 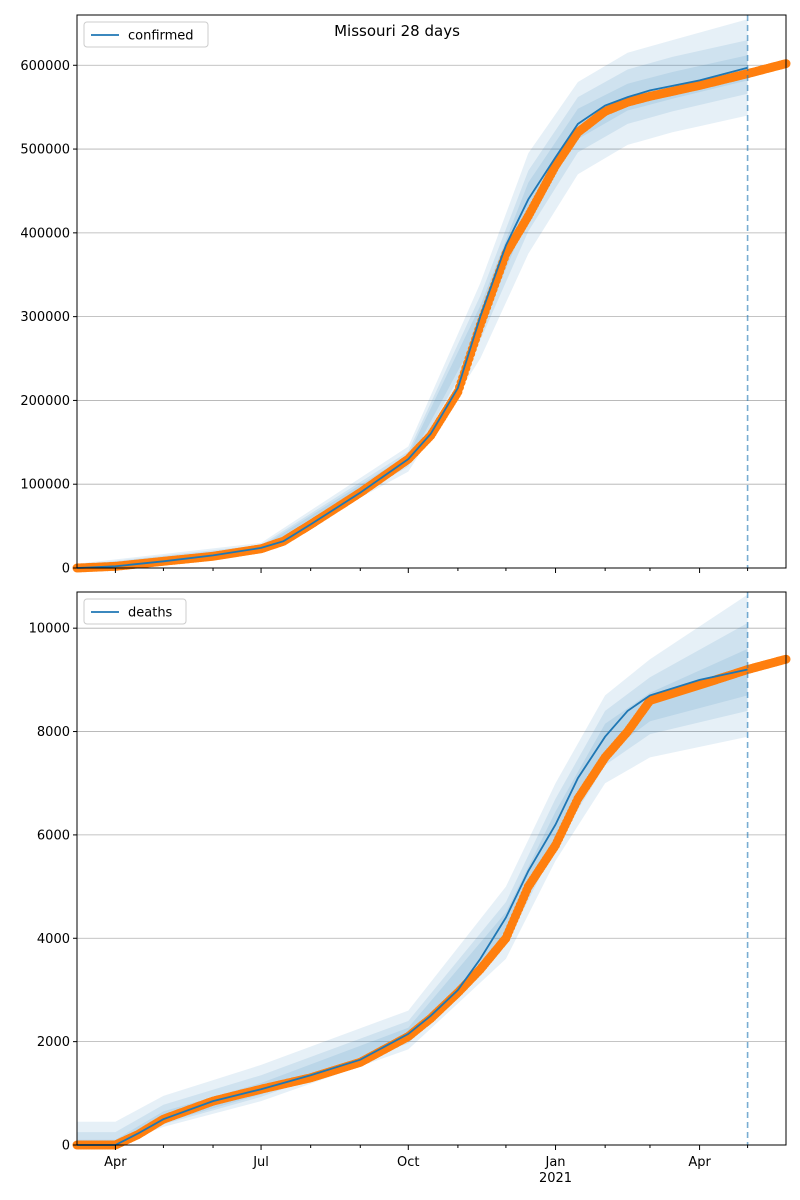 I want to click on y-tick-label: 4000, so click(x=53, y=939).